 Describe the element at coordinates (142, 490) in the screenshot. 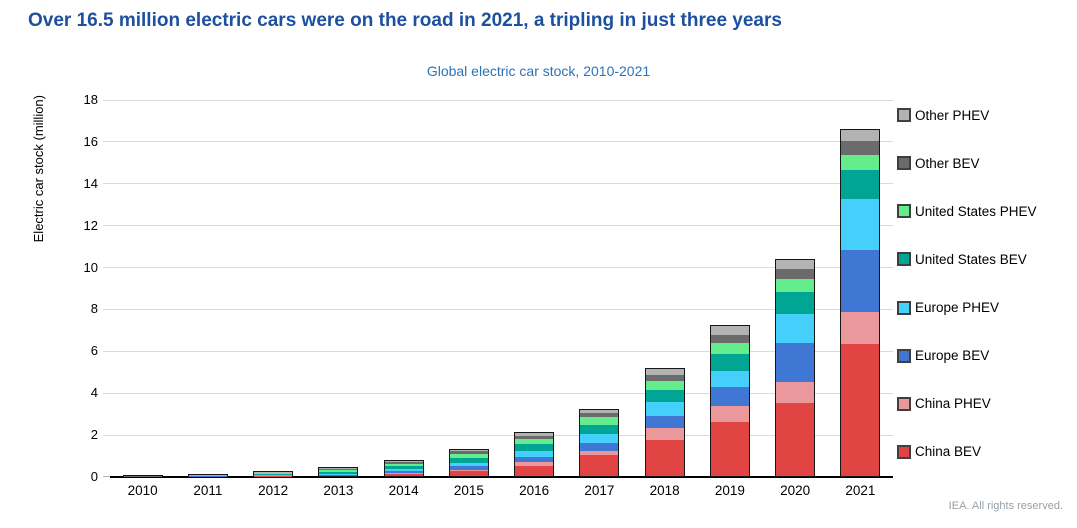

I see `x-tick-label: 2010` at that location.